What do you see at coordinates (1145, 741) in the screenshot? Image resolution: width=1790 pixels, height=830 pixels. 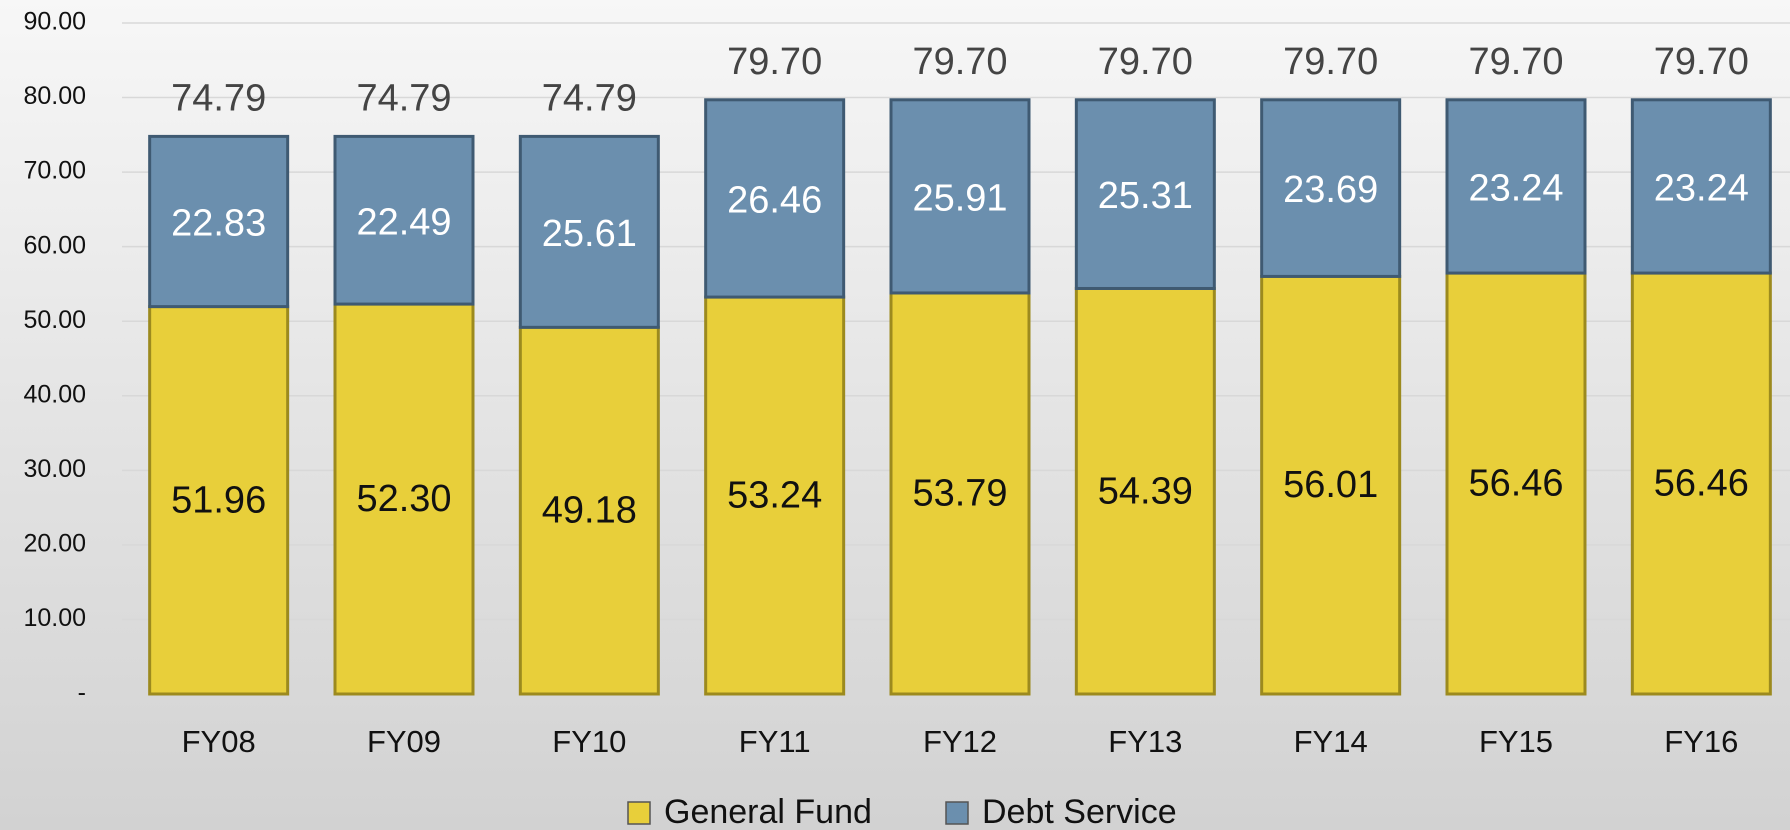 I see `x-tick-label: FY13` at bounding box center [1145, 741].